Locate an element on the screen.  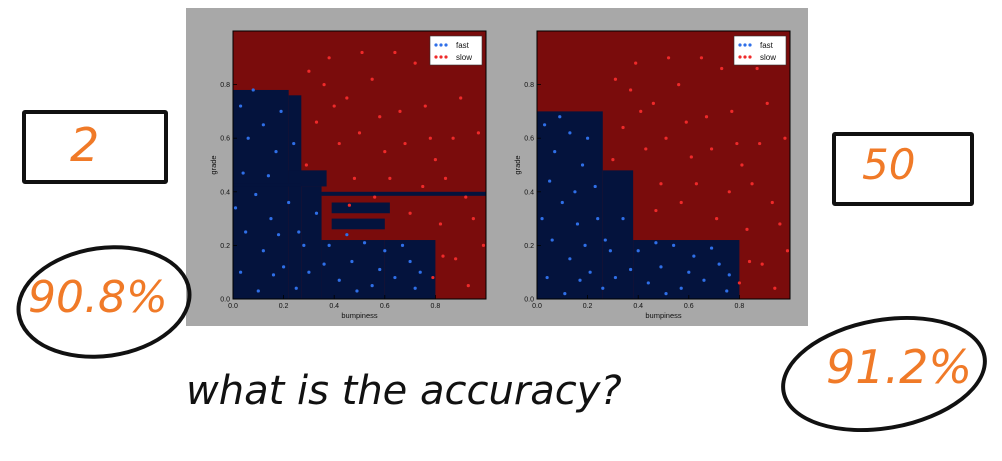
plot-1-y-tick-label: 0.6 is located at coordinates (225, 139).